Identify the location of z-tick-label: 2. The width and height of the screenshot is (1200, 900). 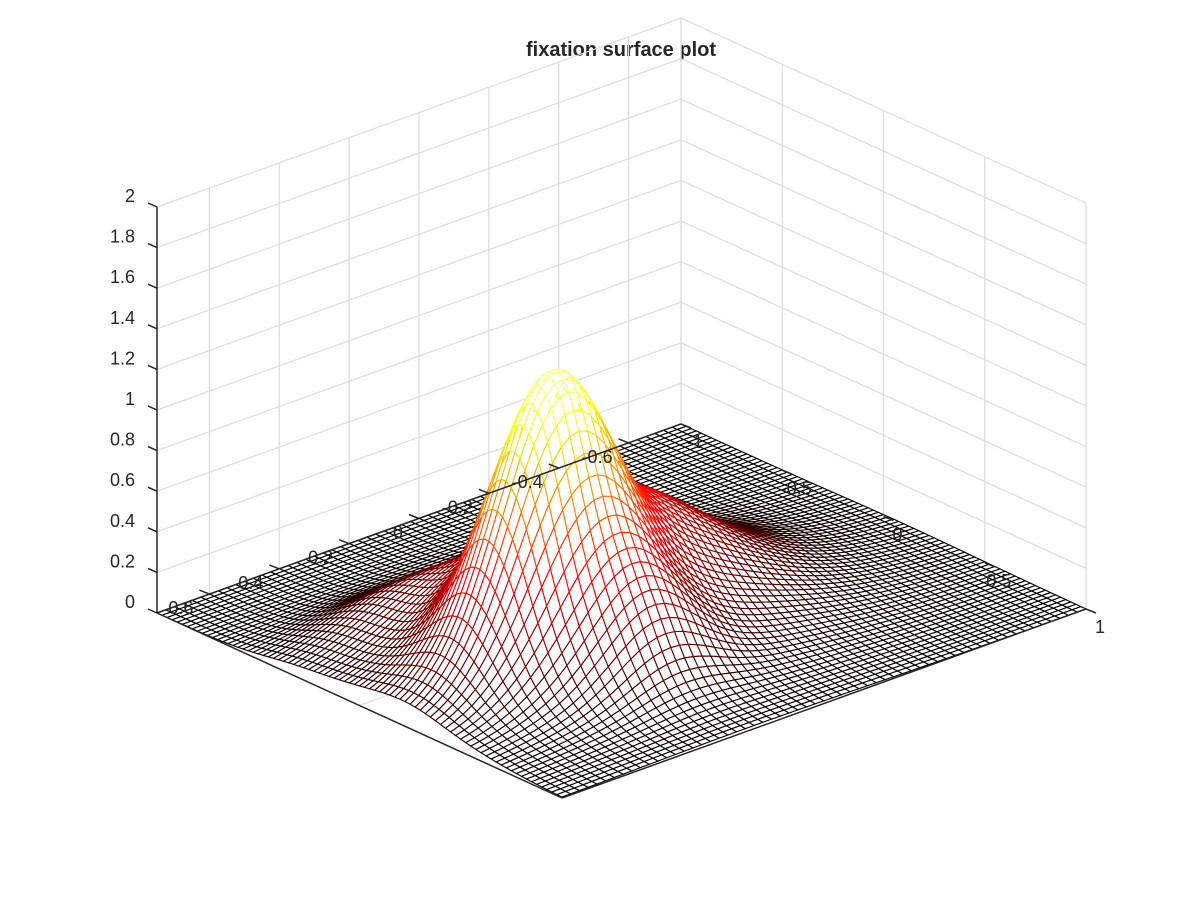
(130, 196).